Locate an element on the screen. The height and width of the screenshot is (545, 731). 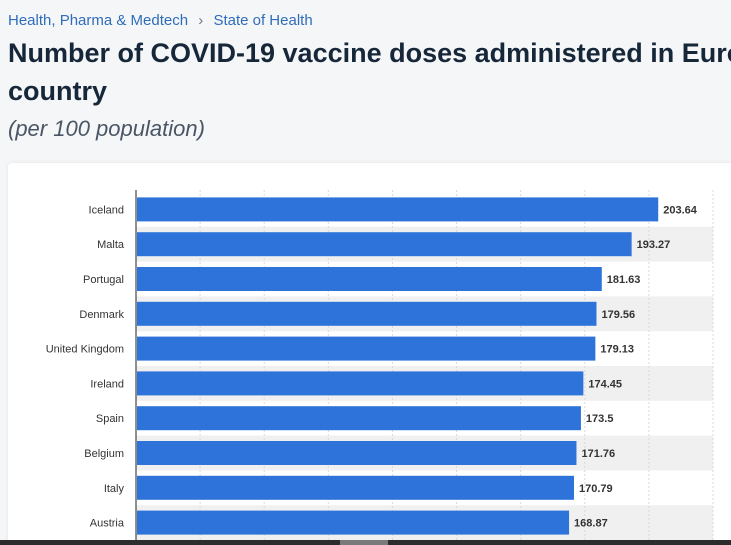
value-label: 168.87 is located at coordinates (591, 524).